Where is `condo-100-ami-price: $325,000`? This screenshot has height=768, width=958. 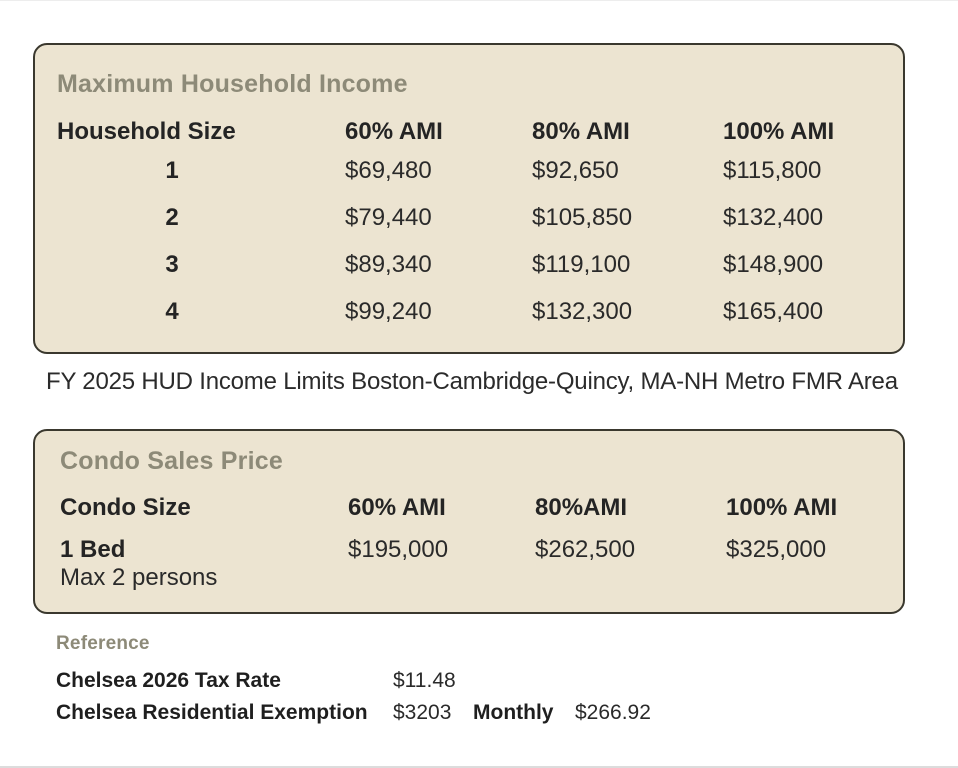 condo-100-ami-price: $325,000 is located at coordinates (776, 549).